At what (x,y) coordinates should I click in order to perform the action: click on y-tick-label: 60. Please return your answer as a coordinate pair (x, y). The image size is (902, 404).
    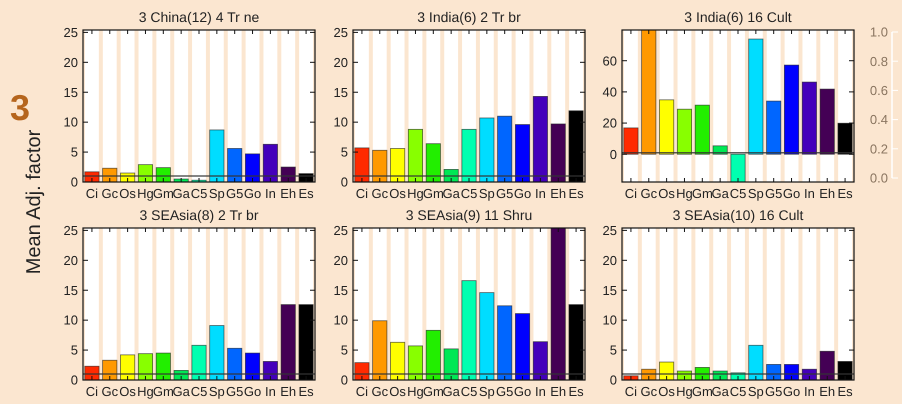
    Looking at the image, I should click on (609, 60).